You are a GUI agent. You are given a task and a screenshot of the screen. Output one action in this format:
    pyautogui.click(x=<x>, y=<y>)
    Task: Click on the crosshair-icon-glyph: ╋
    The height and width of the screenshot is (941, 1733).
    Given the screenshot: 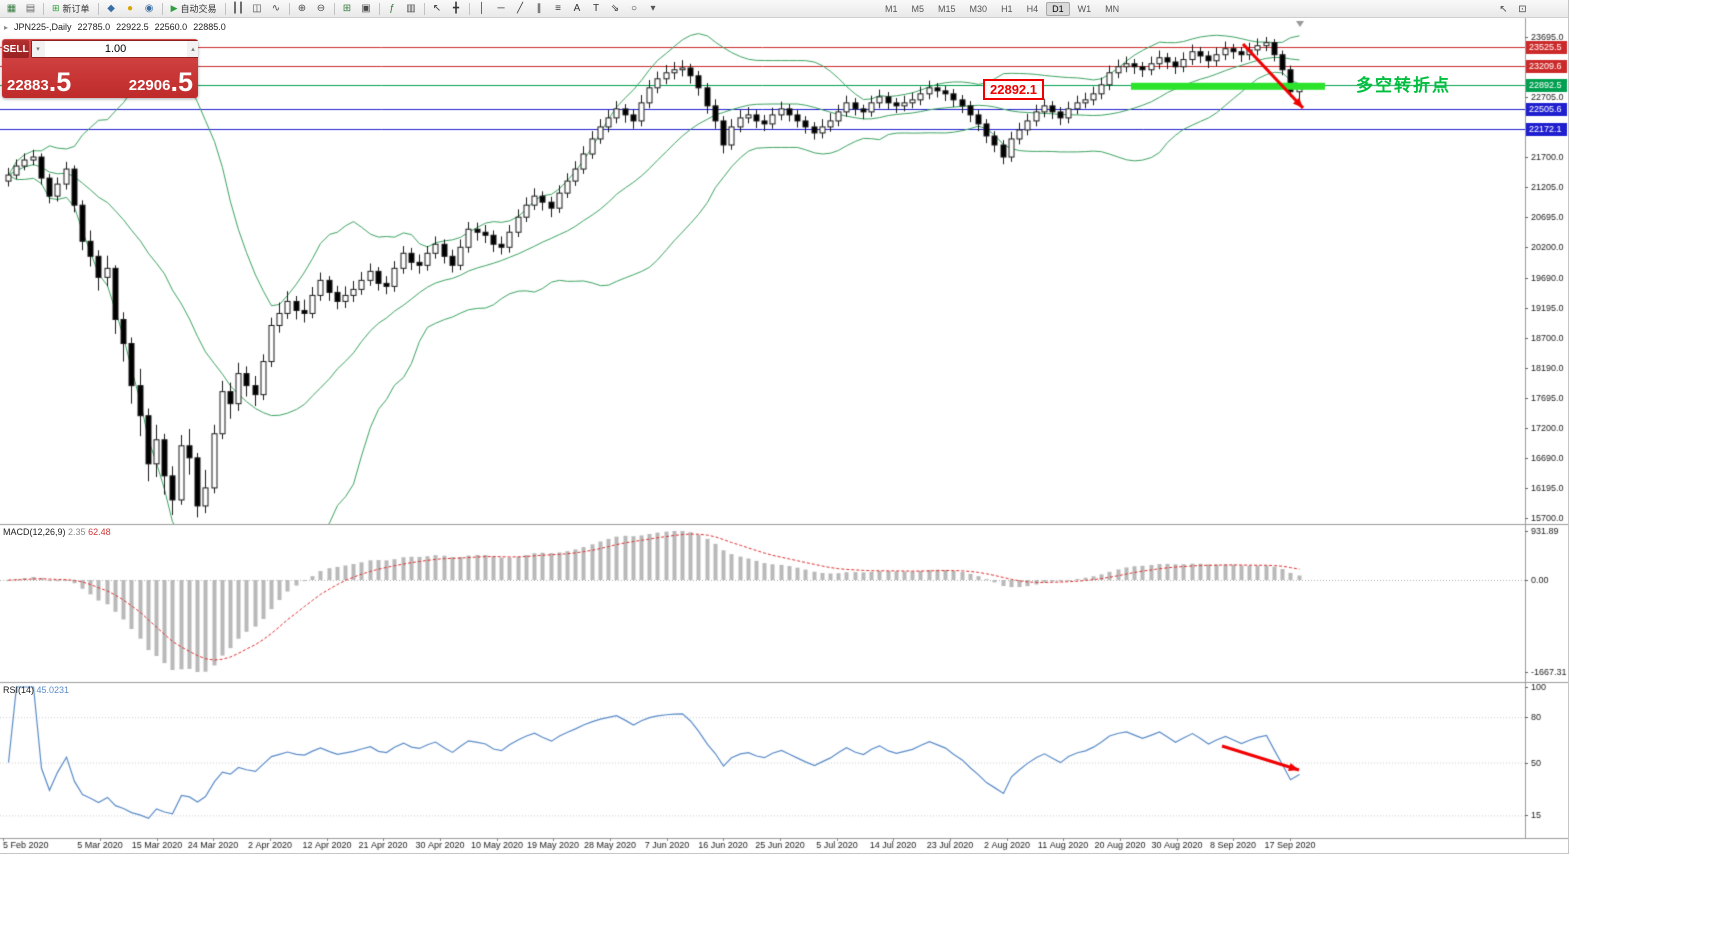 What is the action you would take?
    pyautogui.click(x=456, y=8)
    